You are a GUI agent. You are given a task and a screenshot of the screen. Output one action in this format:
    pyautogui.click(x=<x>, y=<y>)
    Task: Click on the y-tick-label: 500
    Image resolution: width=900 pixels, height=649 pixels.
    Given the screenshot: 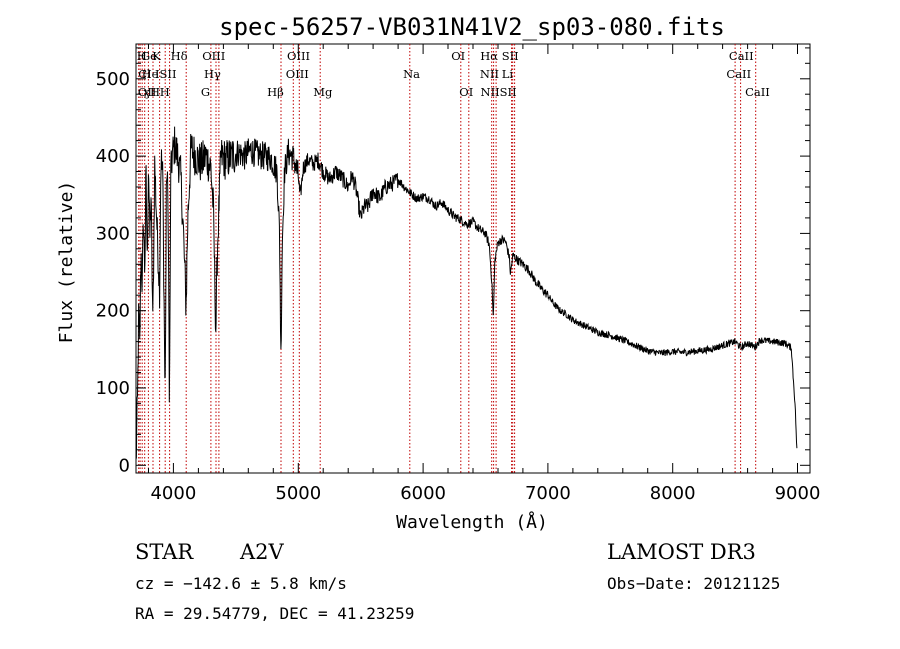 What is the action you would take?
    pyautogui.click(x=113, y=79)
    